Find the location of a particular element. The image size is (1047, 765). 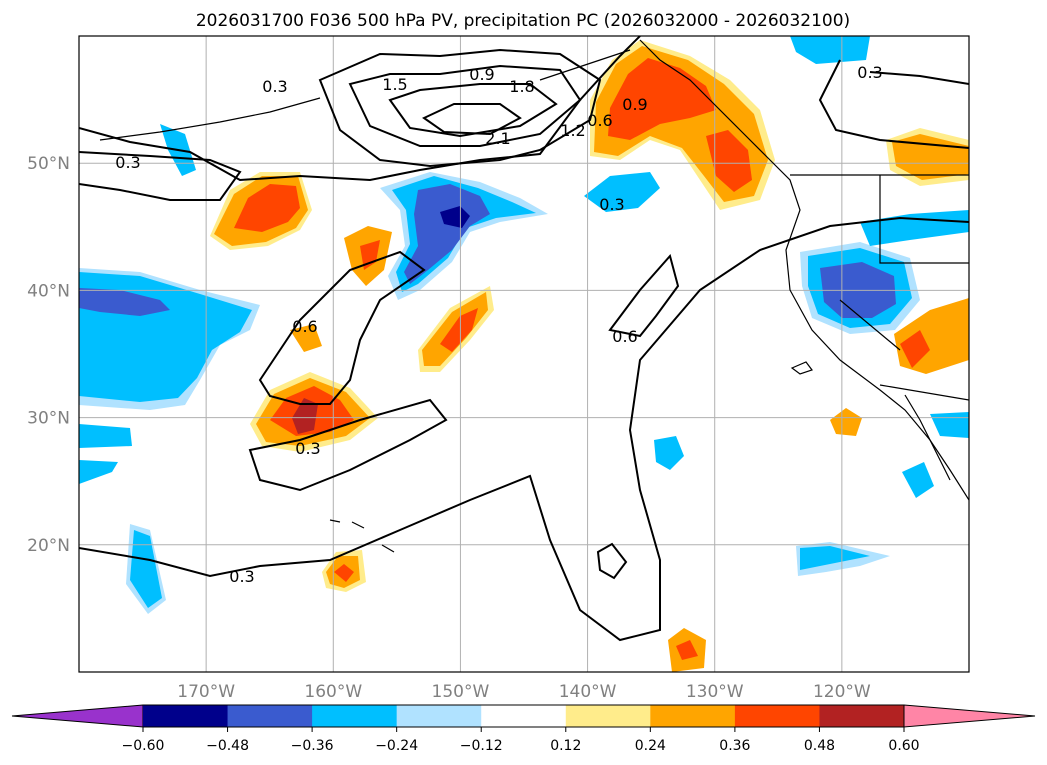

latitude-tick-labels: 20°N 30°N 40°N 50°N is located at coordinates (48, 355).